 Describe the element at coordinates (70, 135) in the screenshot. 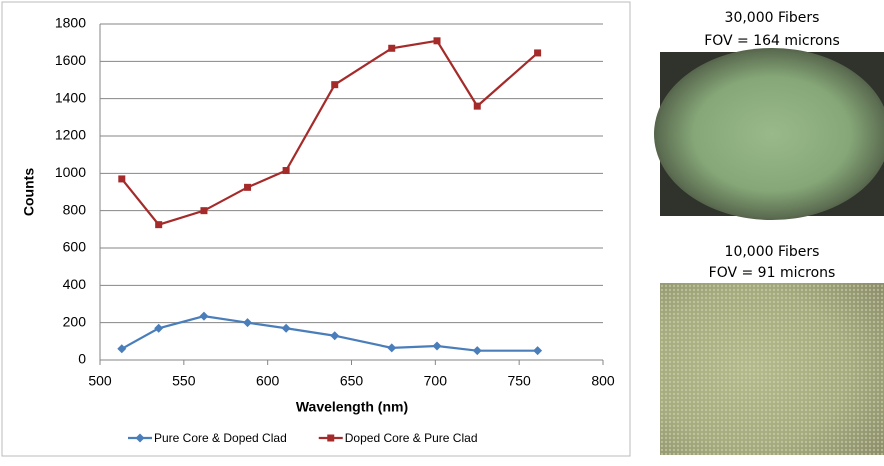

I see `y-tick-label: 1200` at that location.